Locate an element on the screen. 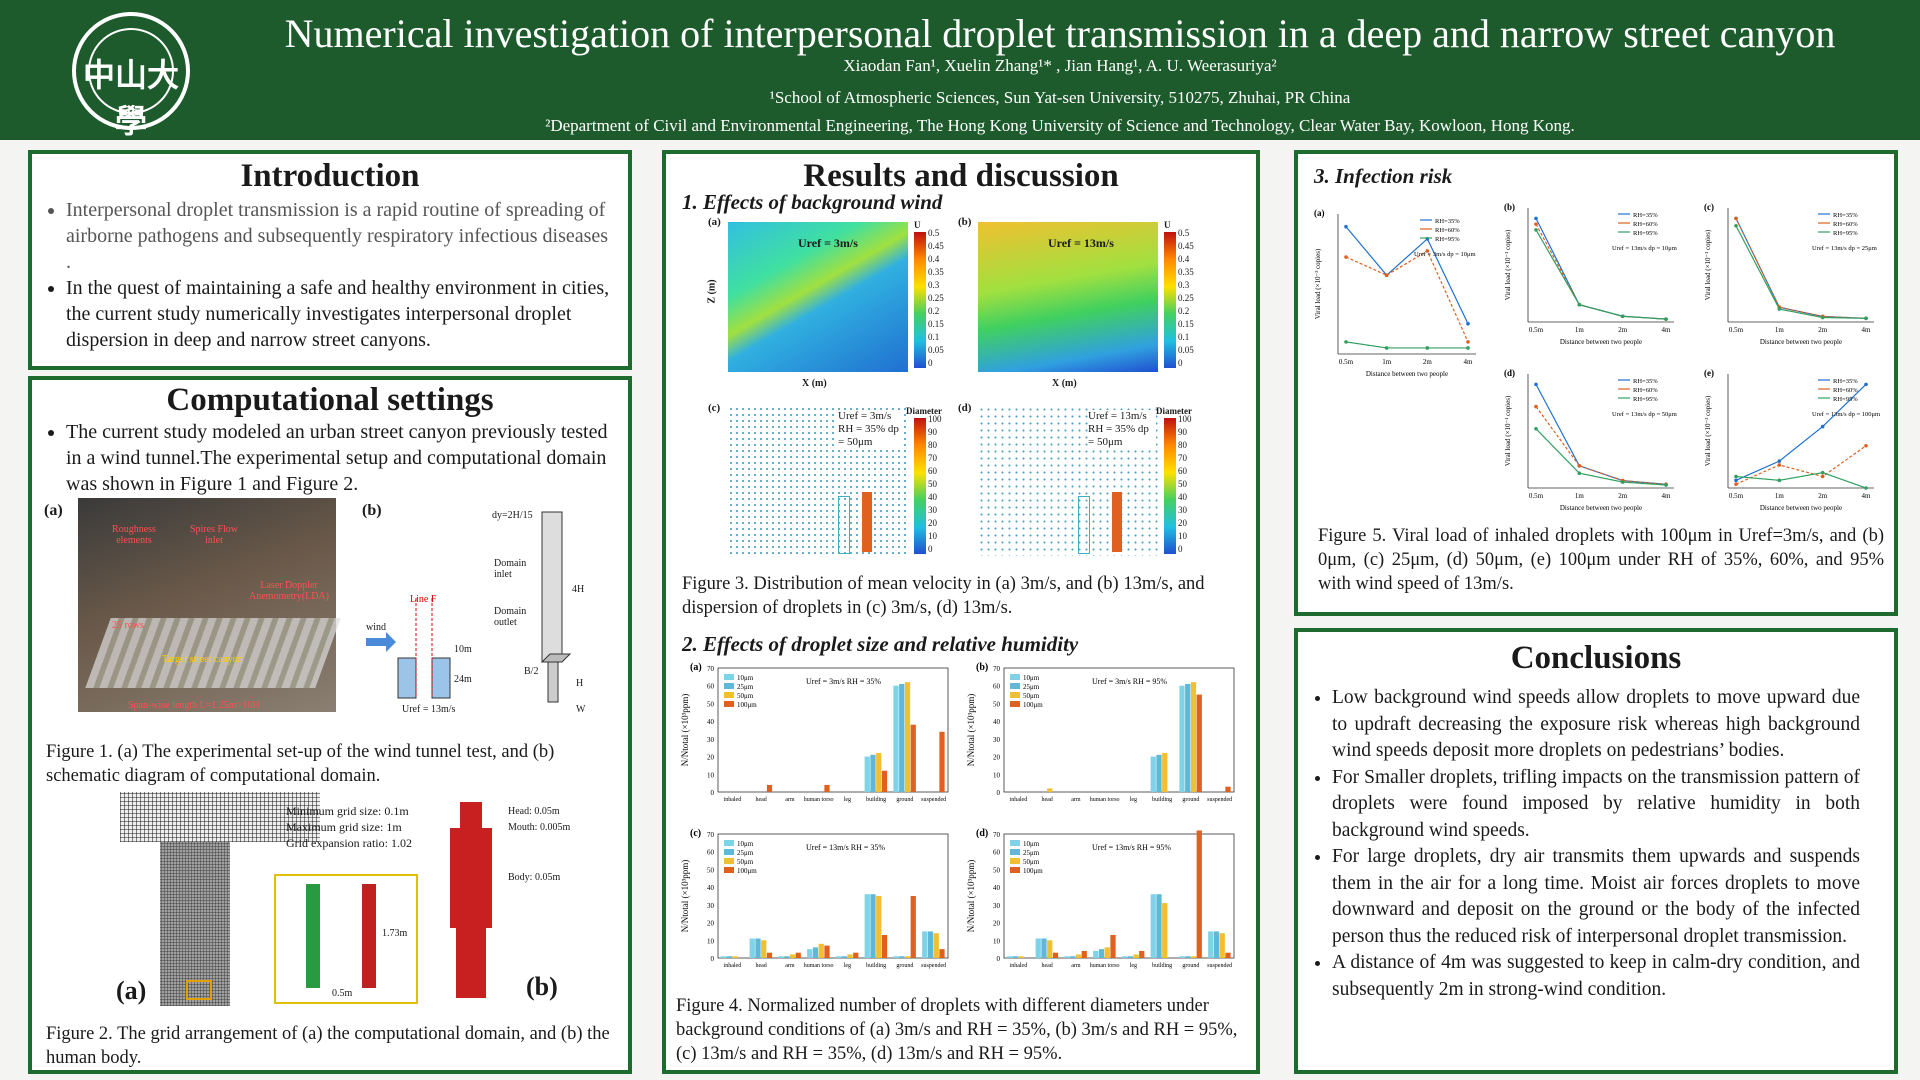 This screenshot has width=1920, height=1080. photo-label: 25 rows is located at coordinates (128, 625).